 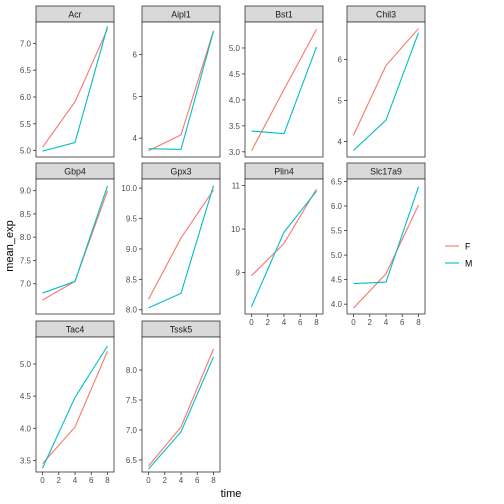 I want to click on y-axis-title: mean_exp, so click(x=10, y=245).